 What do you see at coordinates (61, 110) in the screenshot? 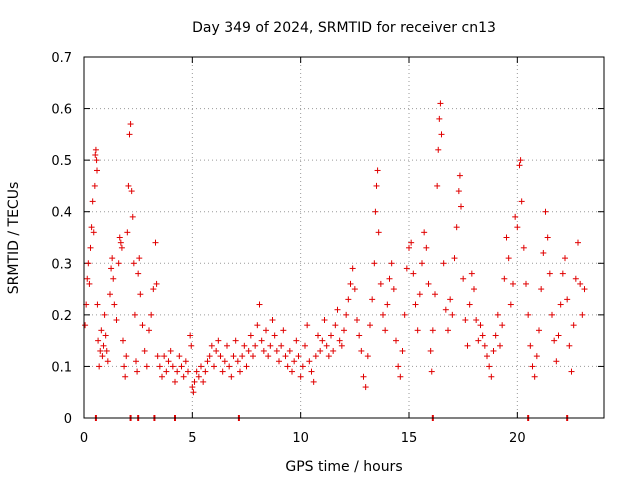
I see `y-tick-label: 0.6` at bounding box center [61, 110].